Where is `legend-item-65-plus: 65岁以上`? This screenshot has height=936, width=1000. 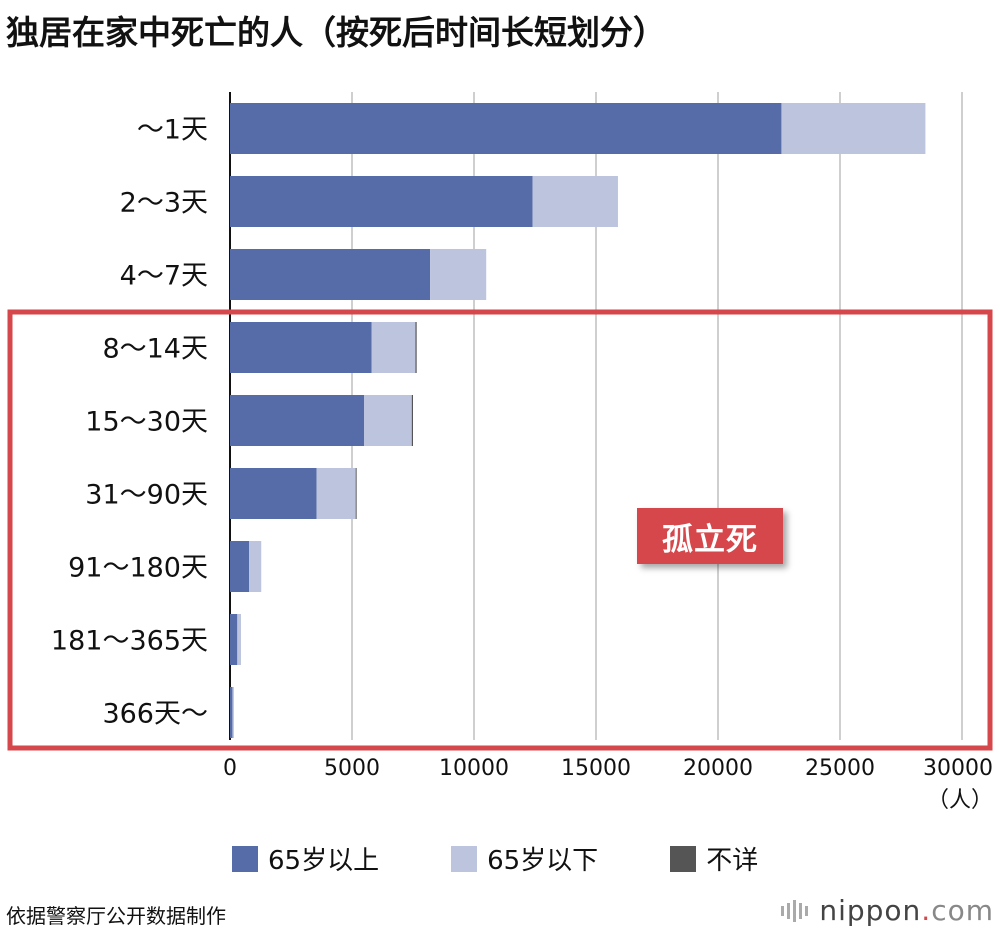
legend-item-65-plus: 65岁以上 is located at coordinates (305, 858).